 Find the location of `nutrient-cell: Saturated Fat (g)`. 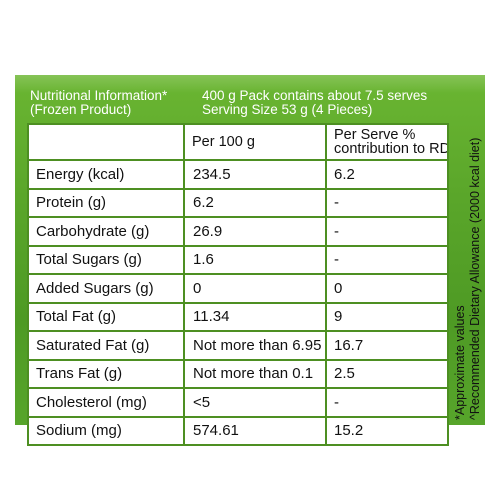

nutrient-cell: Saturated Fat (g) is located at coordinates (106, 345).